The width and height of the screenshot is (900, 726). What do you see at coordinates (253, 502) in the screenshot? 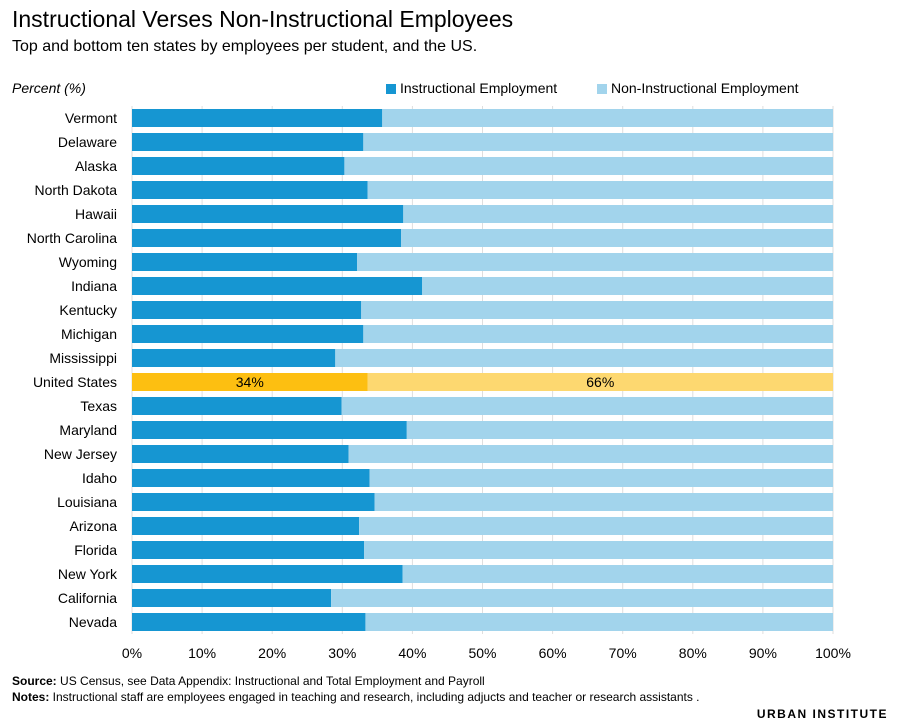
I see `bar-instructional-employment-louisiana` at bounding box center [253, 502].